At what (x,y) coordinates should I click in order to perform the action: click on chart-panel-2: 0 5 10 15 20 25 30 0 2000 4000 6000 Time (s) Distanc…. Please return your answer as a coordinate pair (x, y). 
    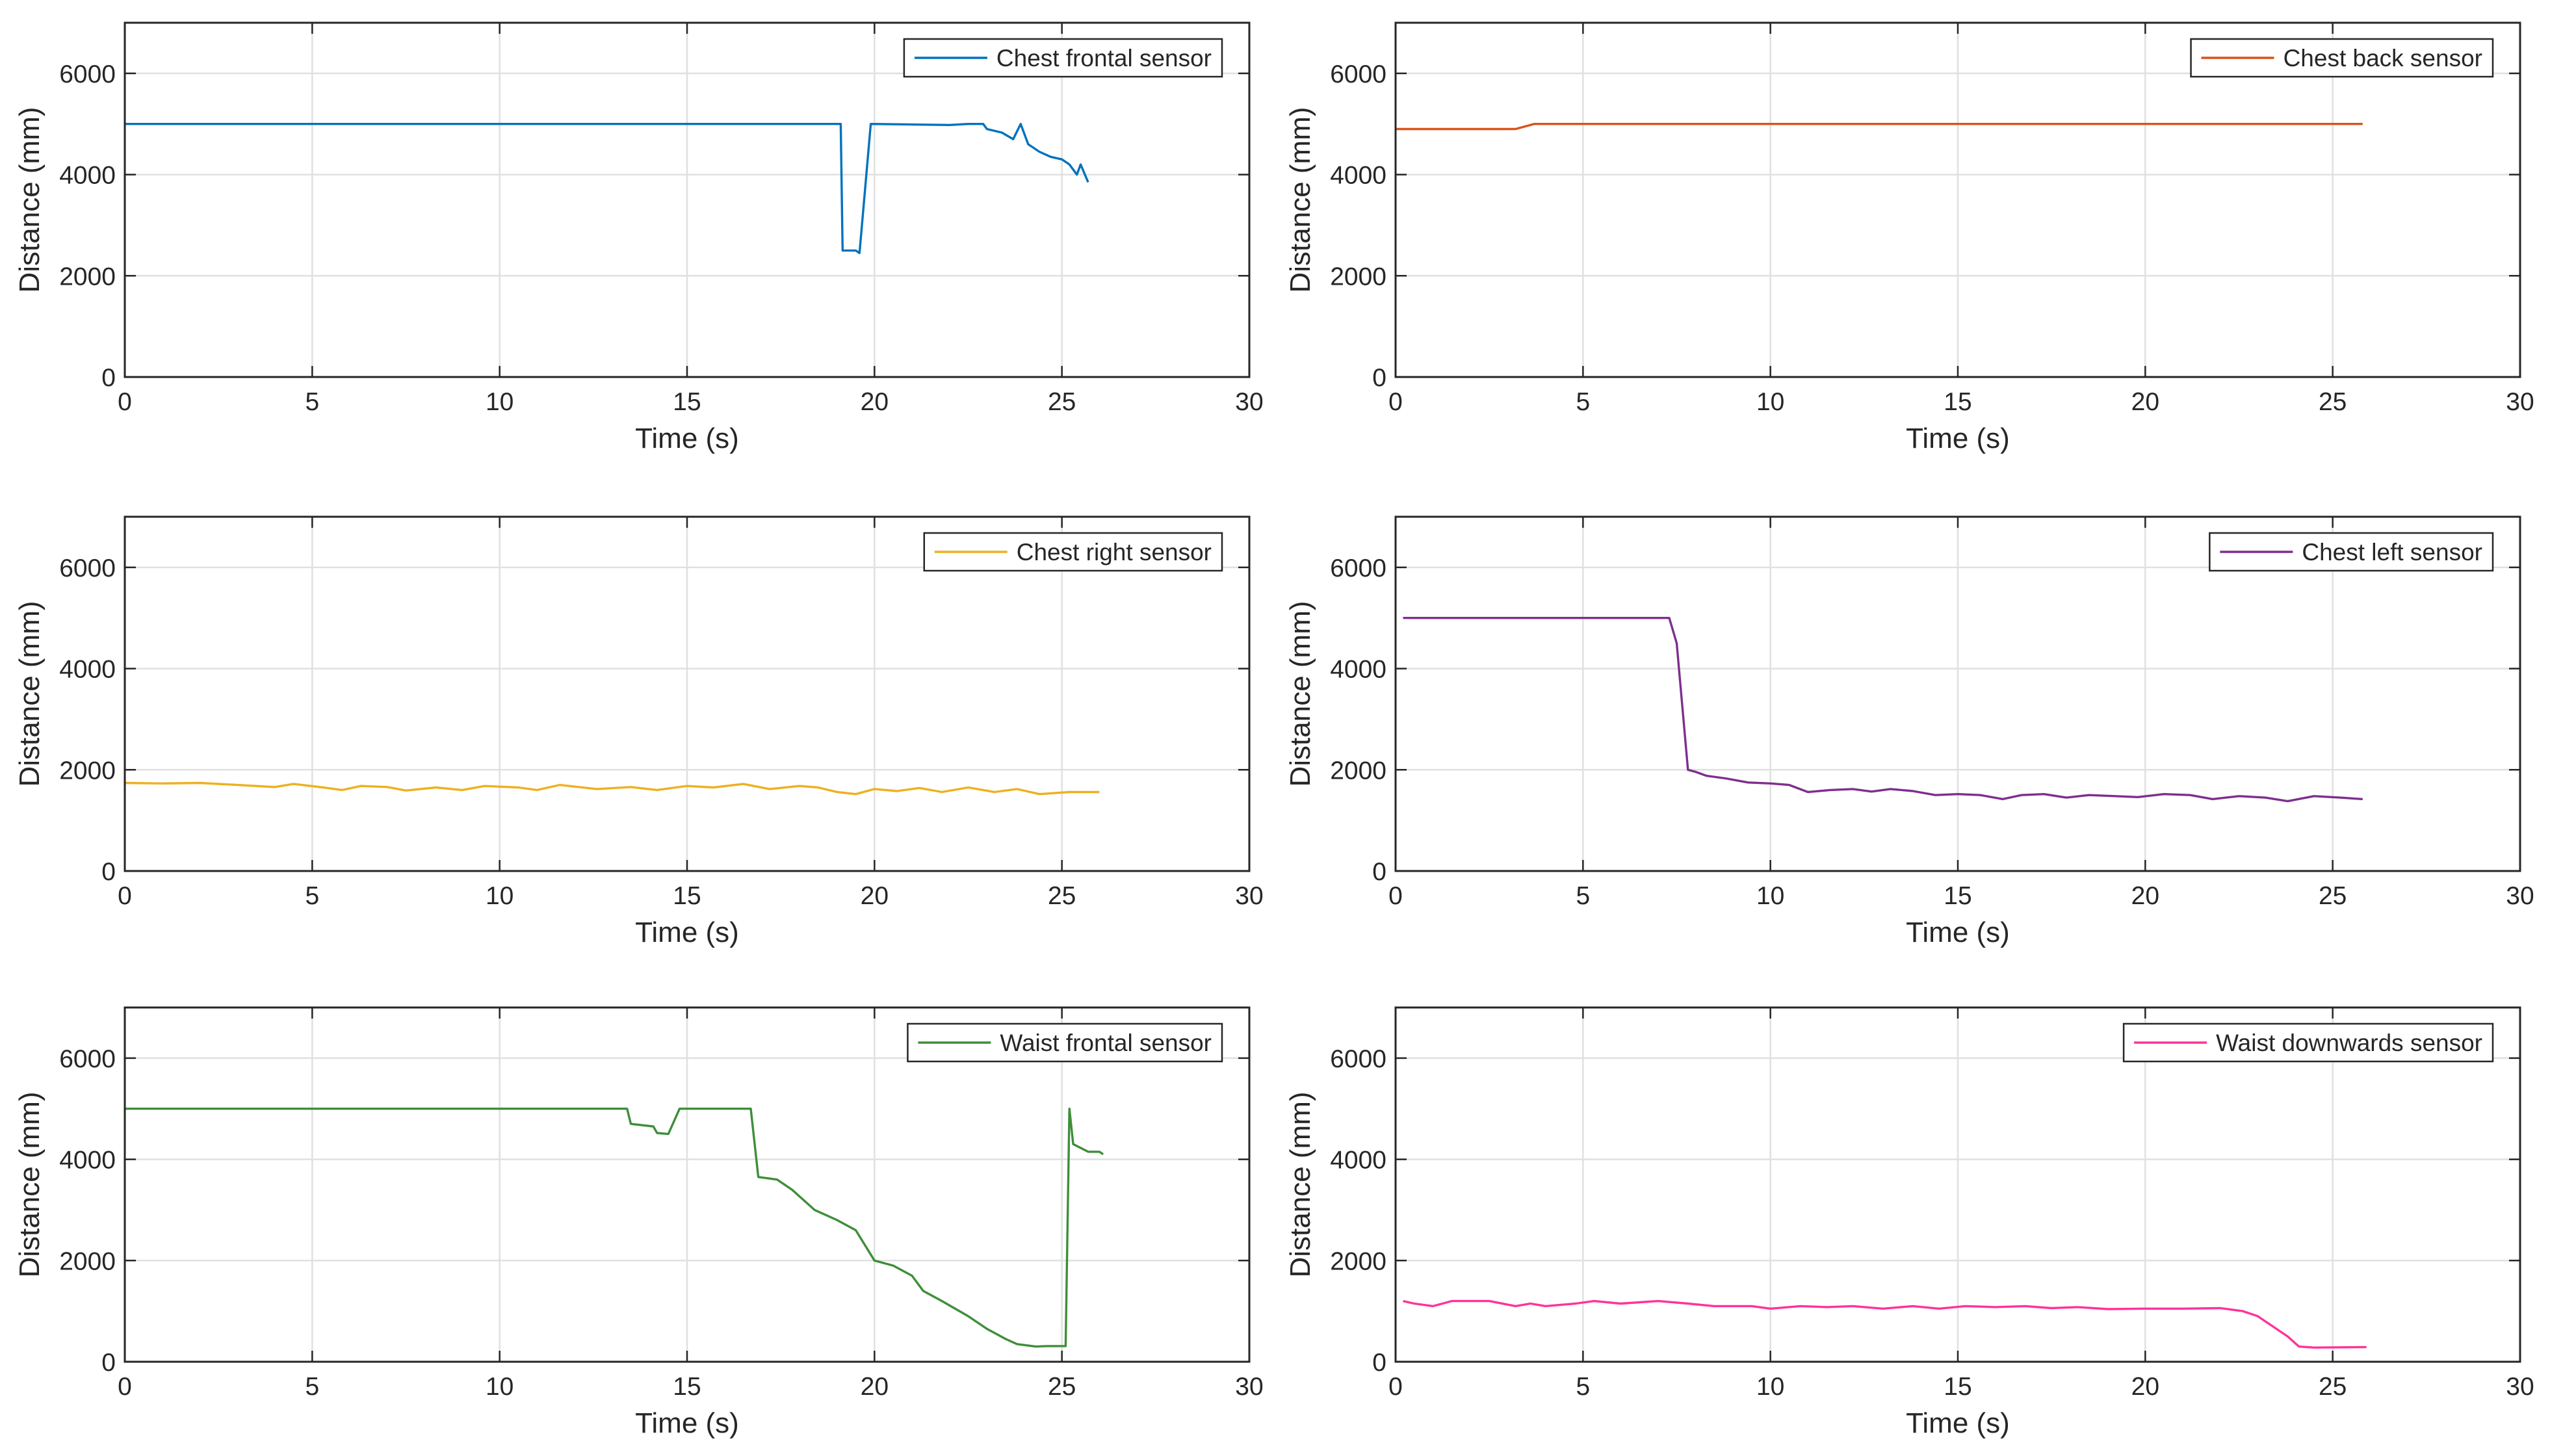
    Looking at the image, I should click on (1909, 238).